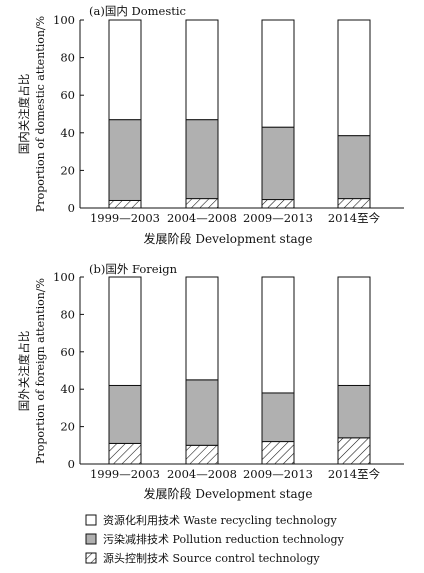 This screenshot has width=424, height=573. Describe the element at coordinates (91, 539) in the screenshot. I see `legend-swatch-pollution` at that location.